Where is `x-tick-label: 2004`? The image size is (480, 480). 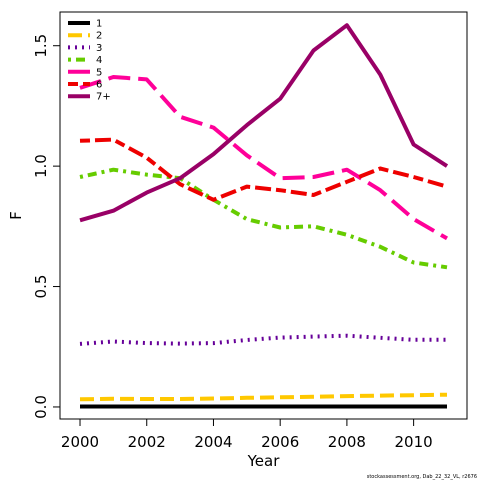
x-tick-label: 2004 is located at coordinates (213, 442).